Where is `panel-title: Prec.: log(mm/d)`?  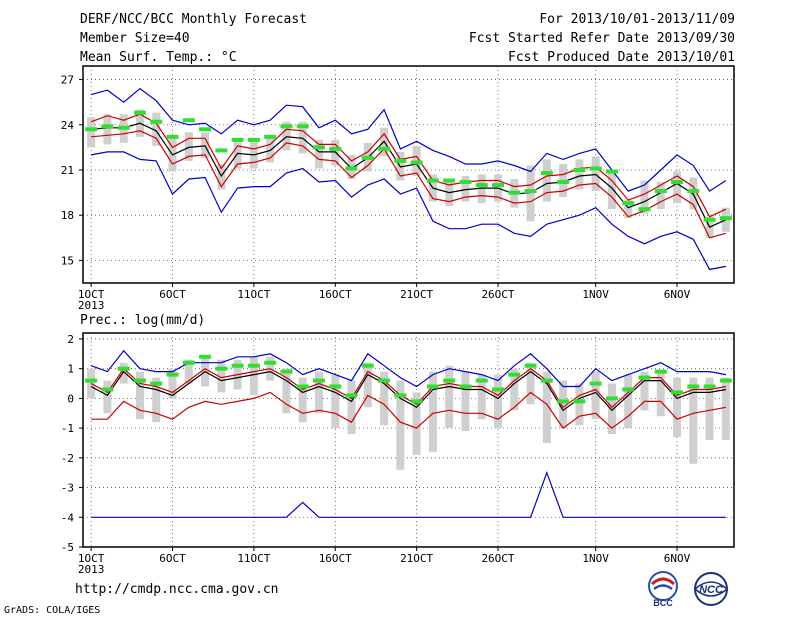
panel-title: Prec.: log(mm/d) is located at coordinates (142, 320).